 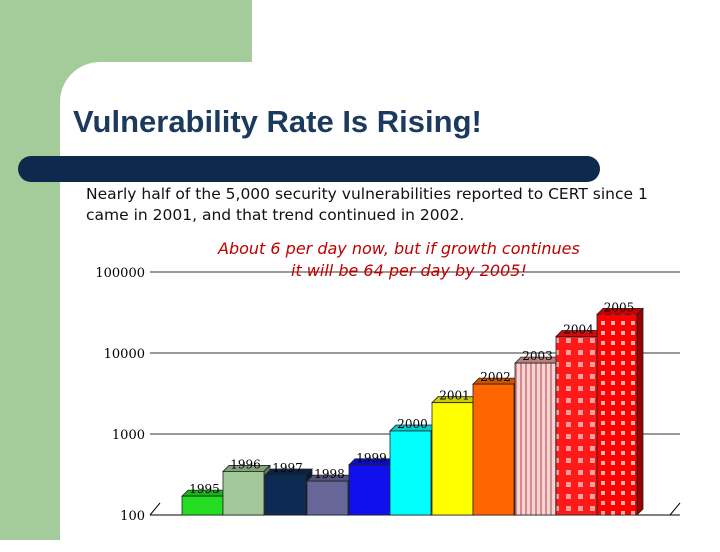 I want to click on bar-2003, so click(x=535, y=439).